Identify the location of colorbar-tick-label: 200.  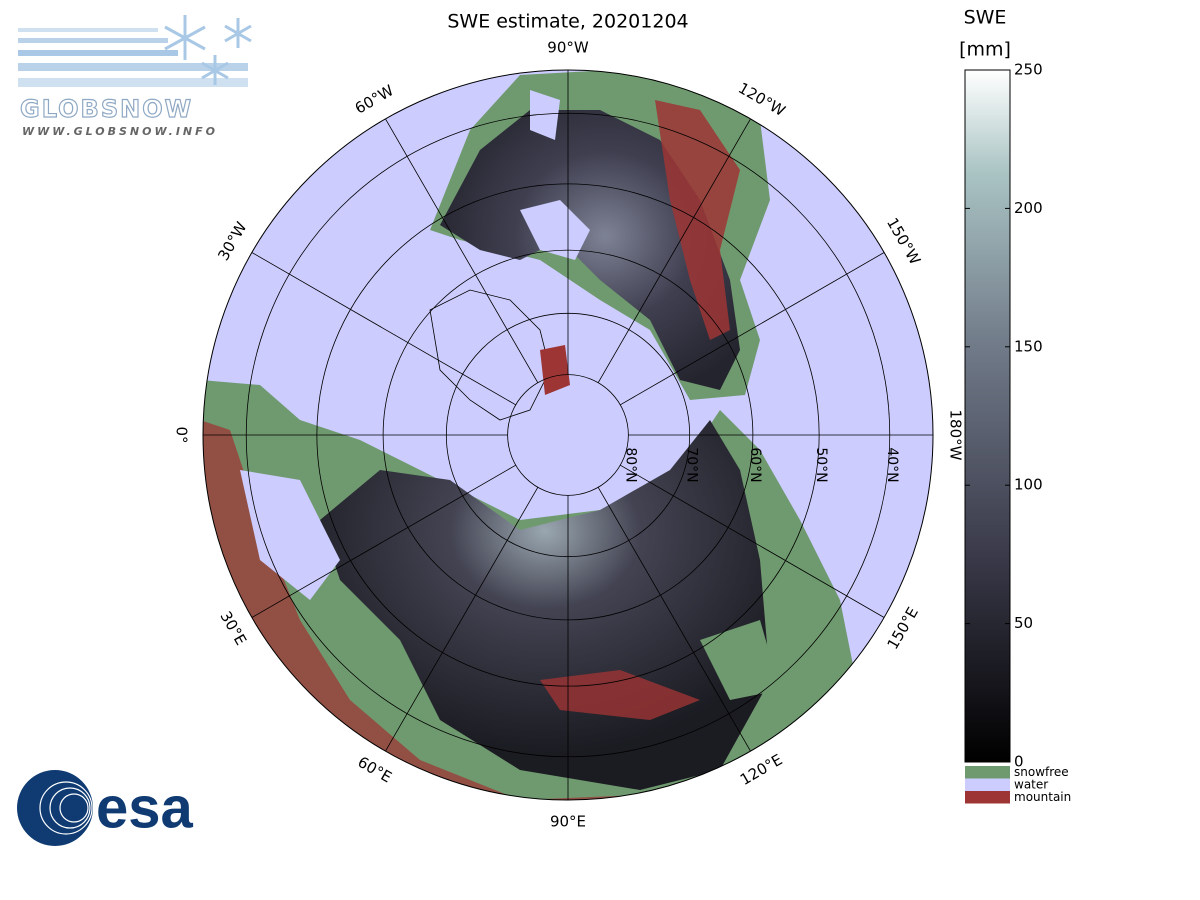
(1028, 208).